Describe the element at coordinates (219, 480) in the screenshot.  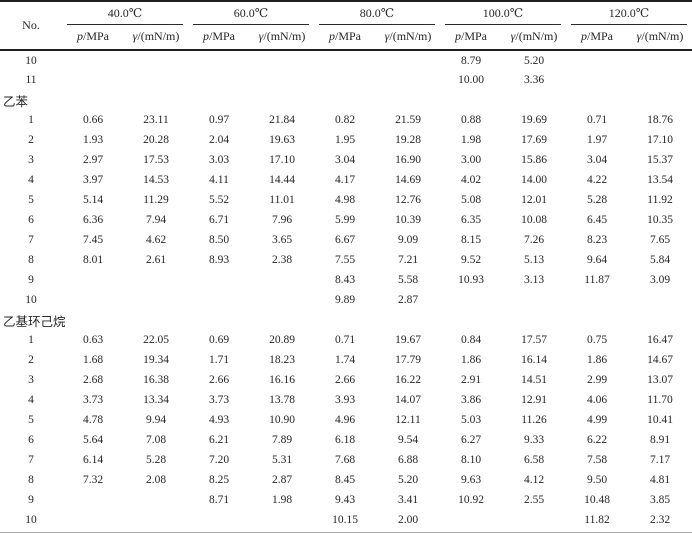
I see `pressure-value: 8.25` at that location.